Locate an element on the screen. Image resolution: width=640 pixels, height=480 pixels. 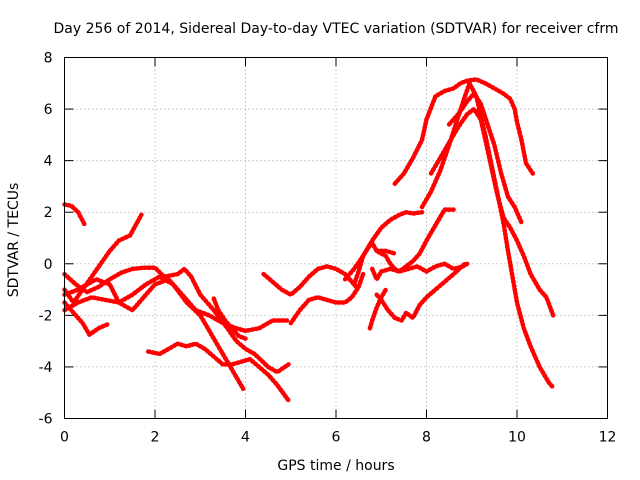
y-tick-label: 0 is located at coordinates (48, 265).